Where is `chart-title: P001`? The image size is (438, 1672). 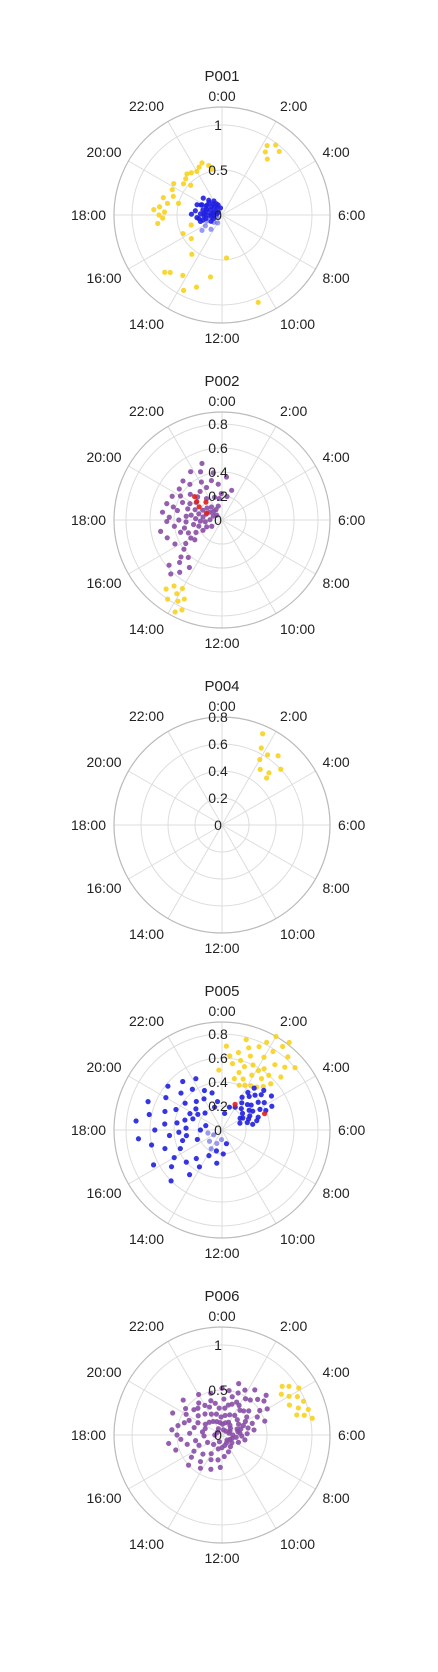
chart-title: P001 is located at coordinates (221, 76).